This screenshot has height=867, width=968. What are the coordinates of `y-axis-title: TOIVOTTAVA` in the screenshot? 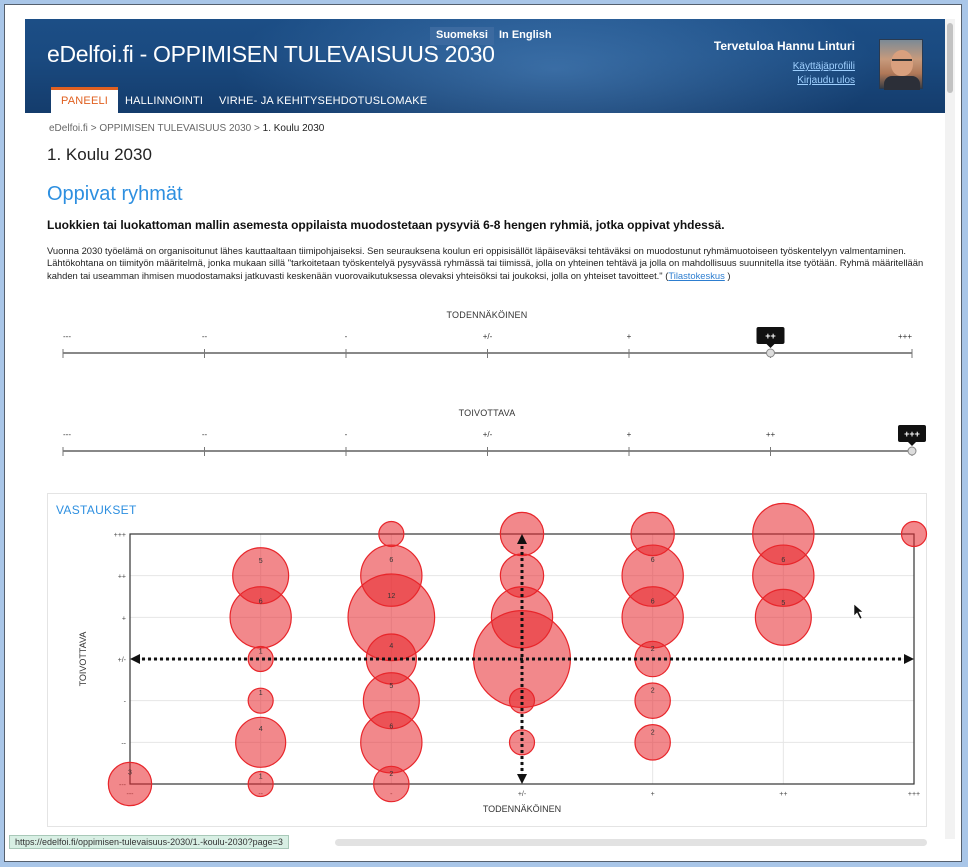 It's located at (83, 659).